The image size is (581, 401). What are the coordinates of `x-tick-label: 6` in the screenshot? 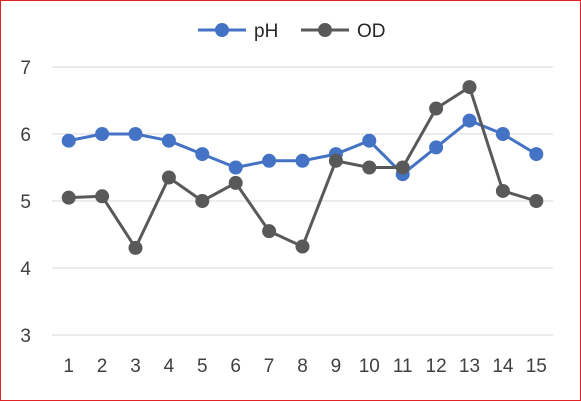 It's located at (235, 366).